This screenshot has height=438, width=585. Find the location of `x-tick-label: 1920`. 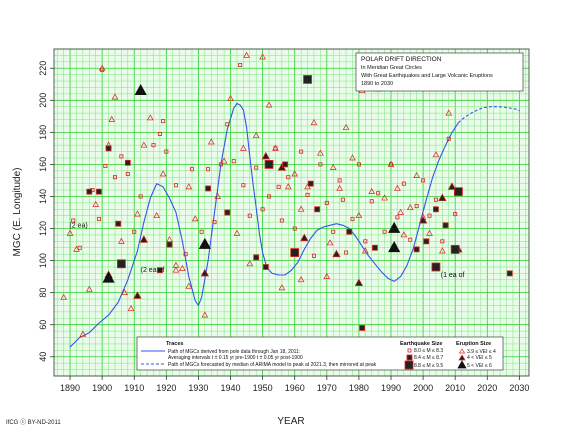

x-tick-label: 1920 is located at coordinates (166, 388).